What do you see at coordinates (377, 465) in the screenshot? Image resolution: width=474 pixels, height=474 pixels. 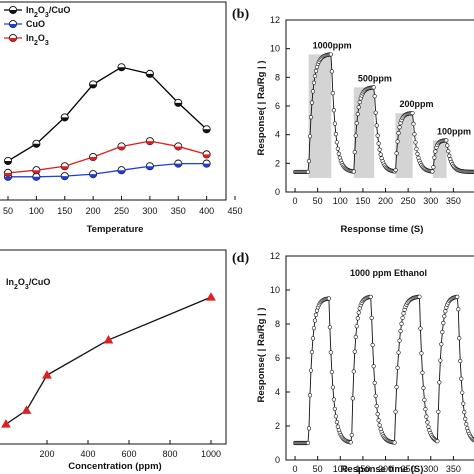 I see `panel-d-x-ticks: 0 50 100 150 200 250 300 350` at bounding box center [377, 465].